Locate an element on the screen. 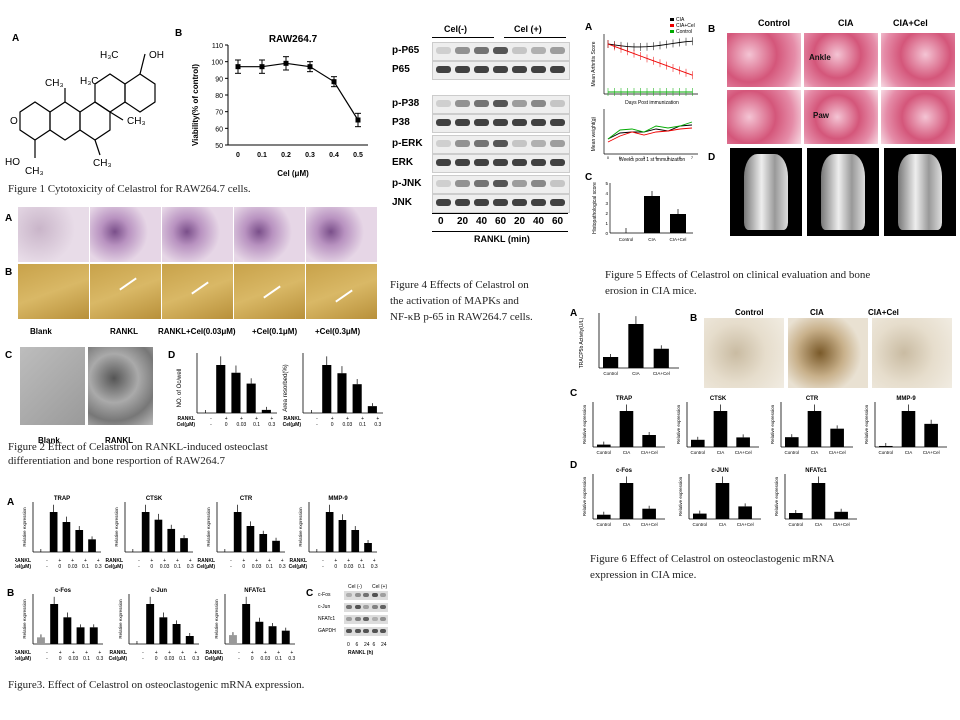 The width and height of the screenshot is (960, 720). histology-image is located at coordinates (764, 60).